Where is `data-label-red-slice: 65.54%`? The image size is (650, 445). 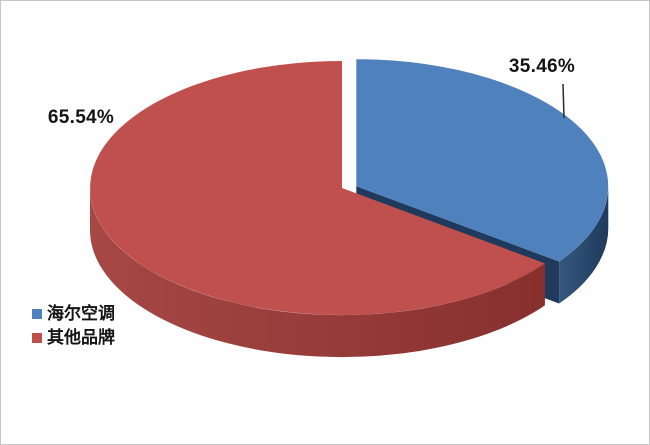 data-label-red-slice: 65.54% is located at coordinates (81, 117).